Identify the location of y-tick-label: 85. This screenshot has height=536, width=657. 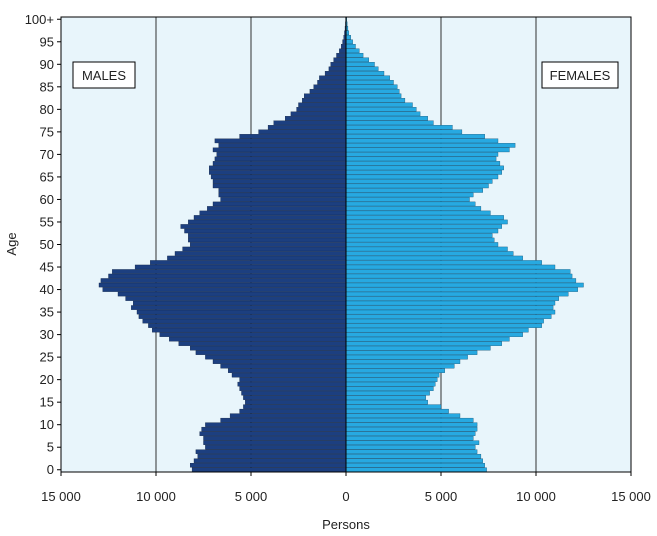
(47, 86).